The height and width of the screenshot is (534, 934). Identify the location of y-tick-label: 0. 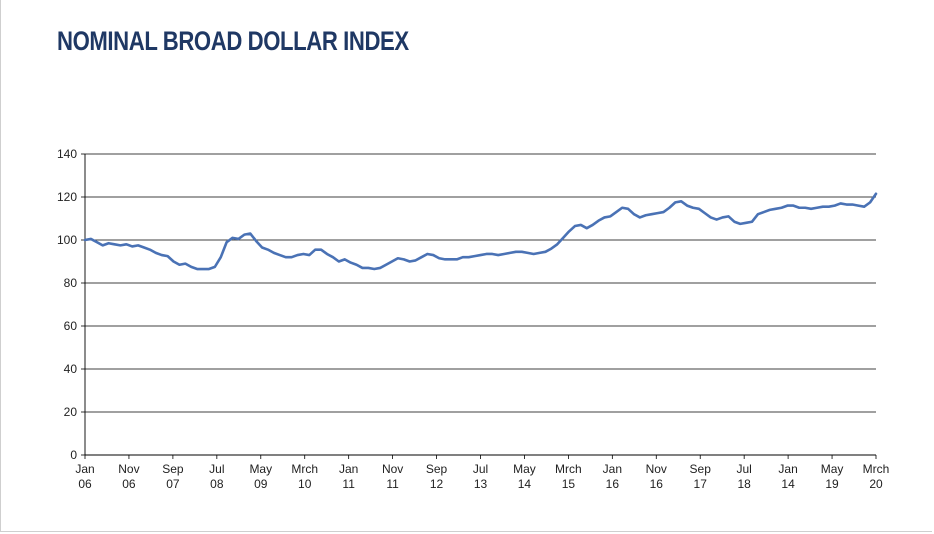
(73, 455).